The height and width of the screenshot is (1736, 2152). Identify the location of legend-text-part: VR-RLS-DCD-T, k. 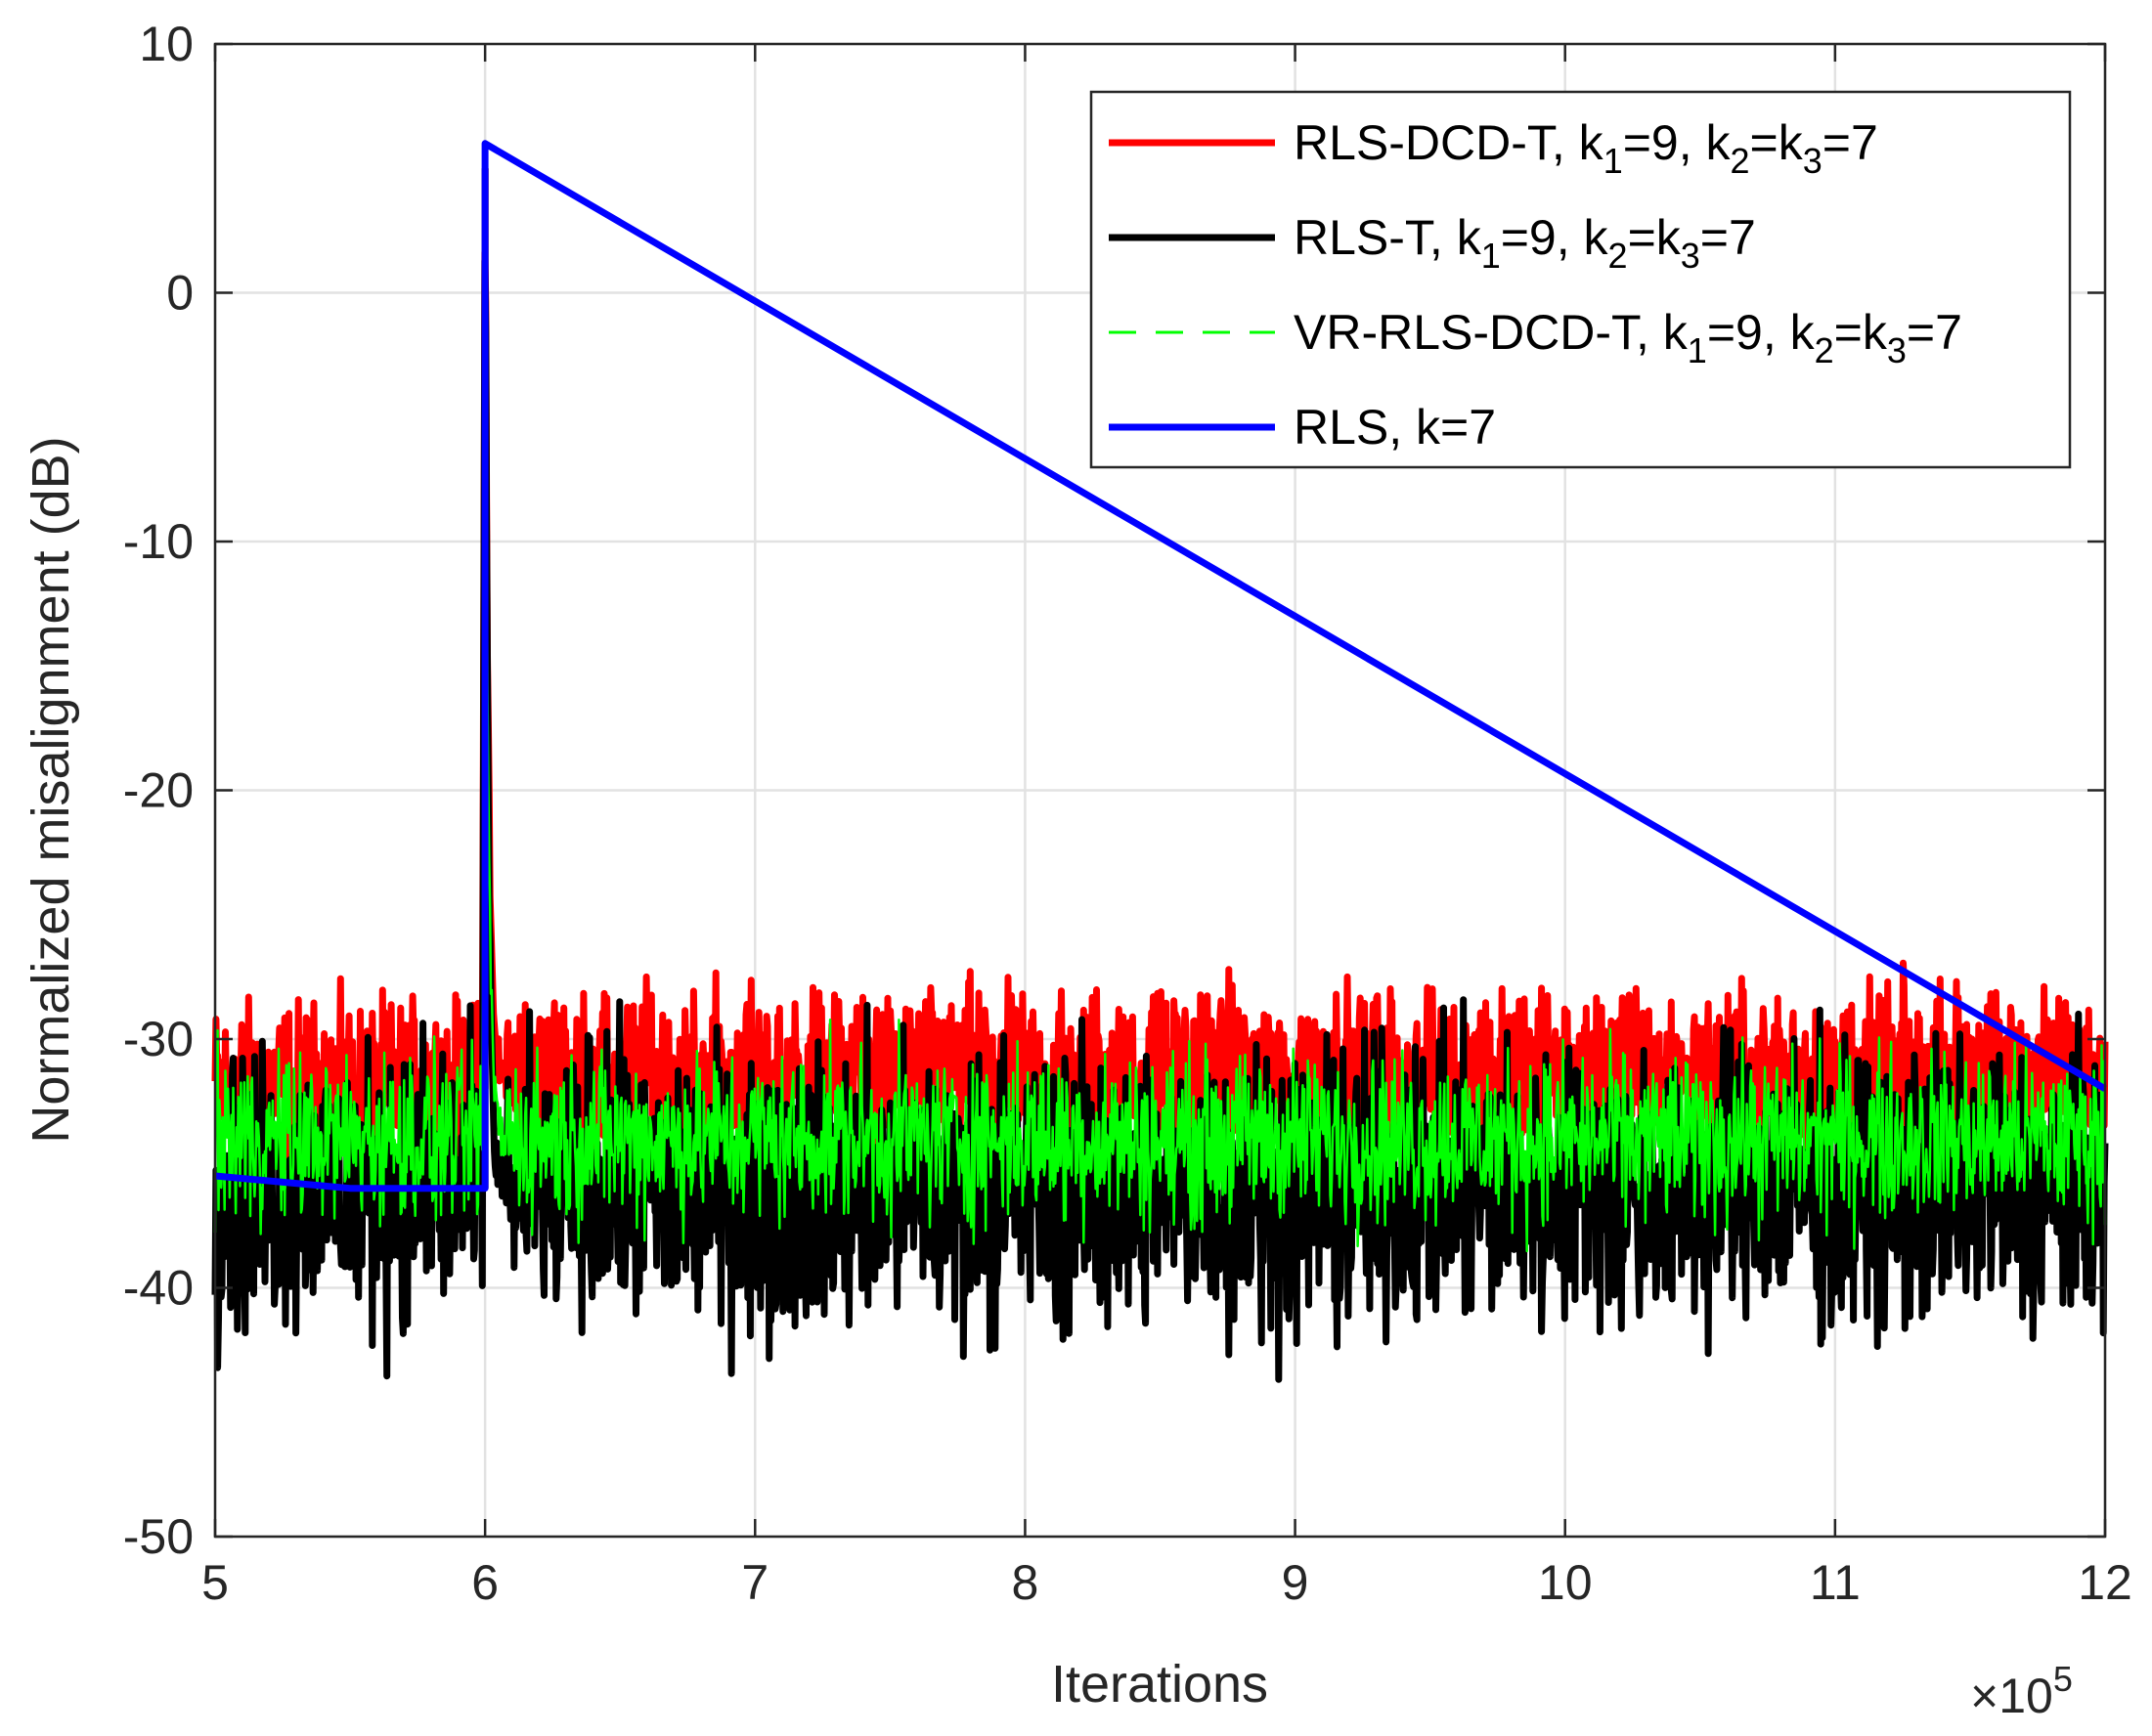
(1492, 332).